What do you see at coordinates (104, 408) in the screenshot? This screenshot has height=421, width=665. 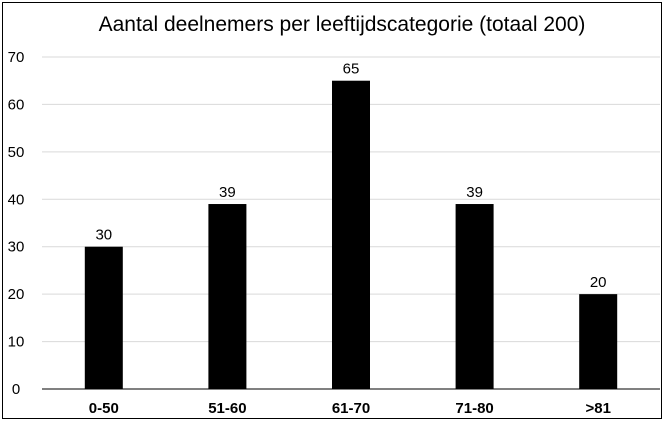 I see `x-tick-label: 0-50` at bounding box center [104, 408].